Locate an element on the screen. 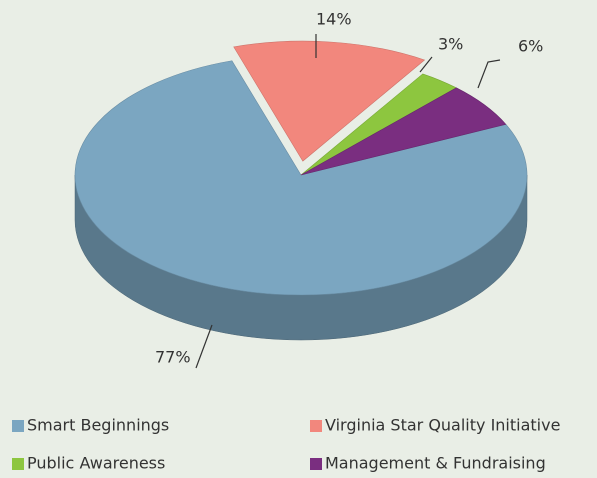  data-label: 77% is located at coordinates (173, 357).